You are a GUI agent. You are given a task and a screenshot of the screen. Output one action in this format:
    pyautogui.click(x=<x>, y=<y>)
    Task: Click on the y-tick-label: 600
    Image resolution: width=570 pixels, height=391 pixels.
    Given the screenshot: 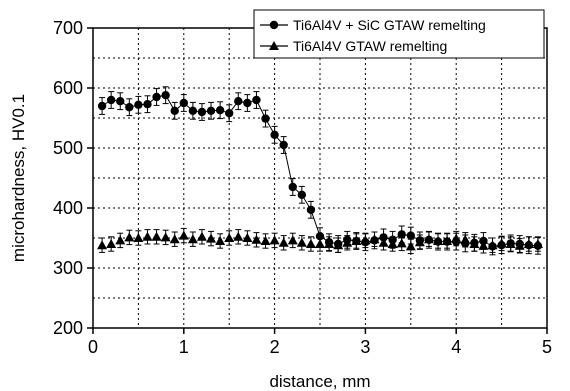 What is the action you would take?
    pyautogui.click(x=68, y=88)
    